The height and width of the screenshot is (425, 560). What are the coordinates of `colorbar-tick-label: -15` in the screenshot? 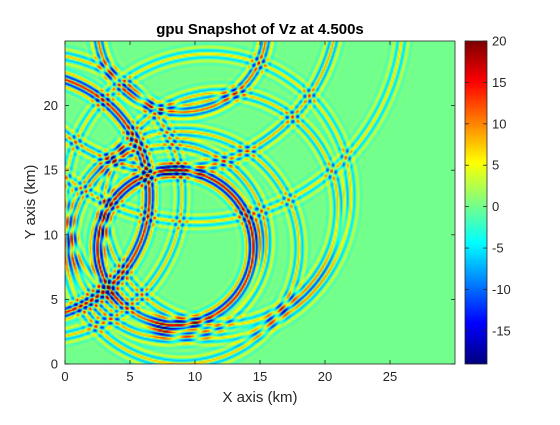 It's located at (501, 330).